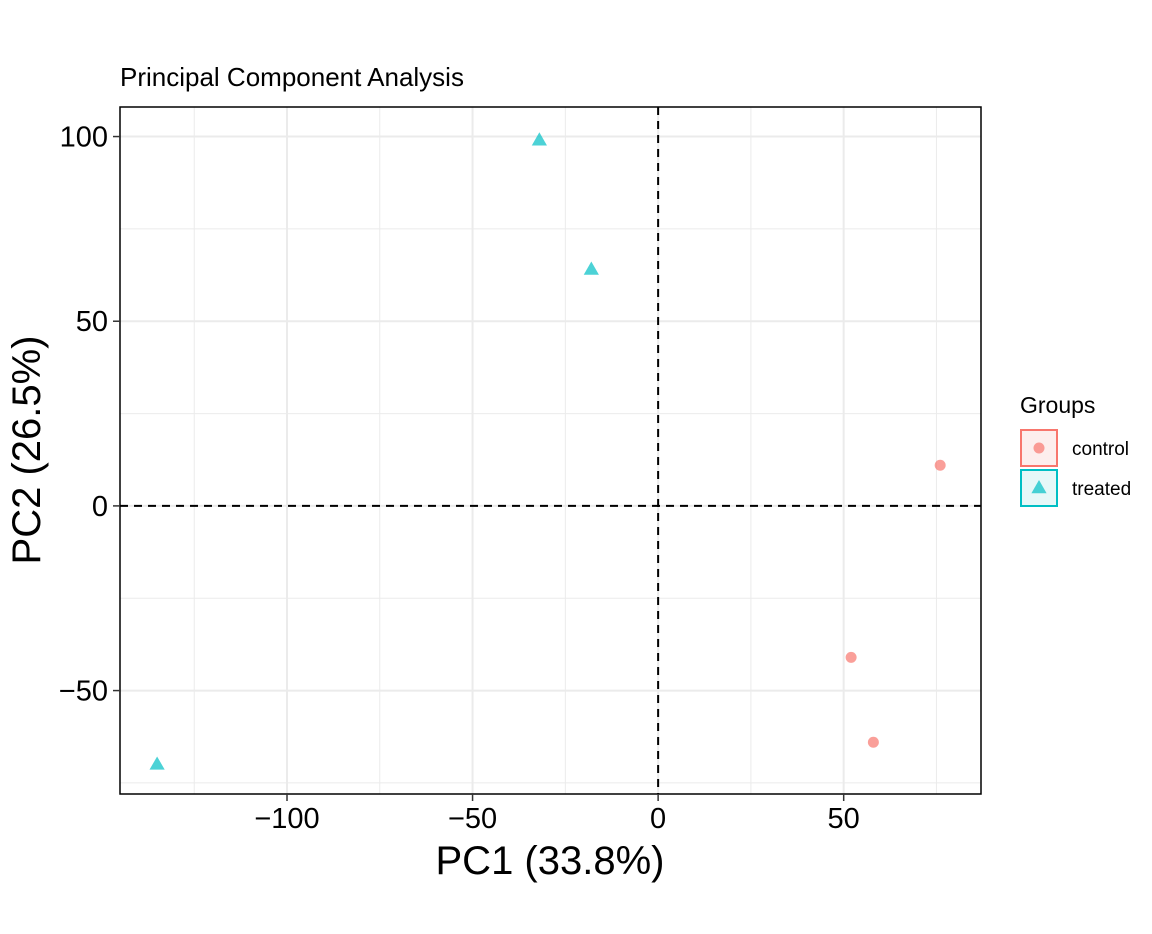 This screenshot has width=1152, height=934. Describe the element at coordinates (89, 415) in the screenshot. I see `y-axis-ticks: −50 0 50 100` at that location.